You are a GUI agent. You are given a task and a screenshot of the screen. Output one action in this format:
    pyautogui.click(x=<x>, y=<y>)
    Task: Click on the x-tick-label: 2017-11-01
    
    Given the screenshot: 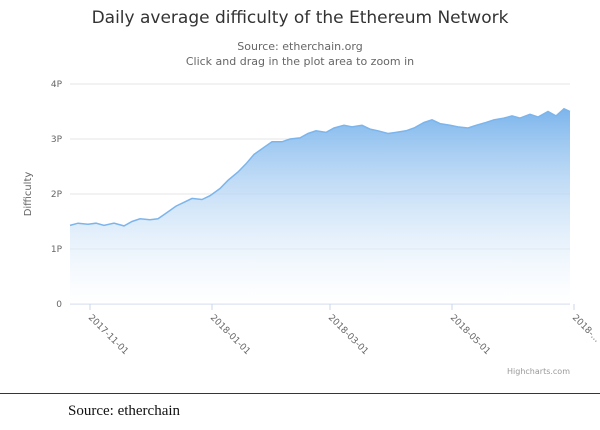 What is the action you would take?
    pyautogui.click(x=108, y=335)
    